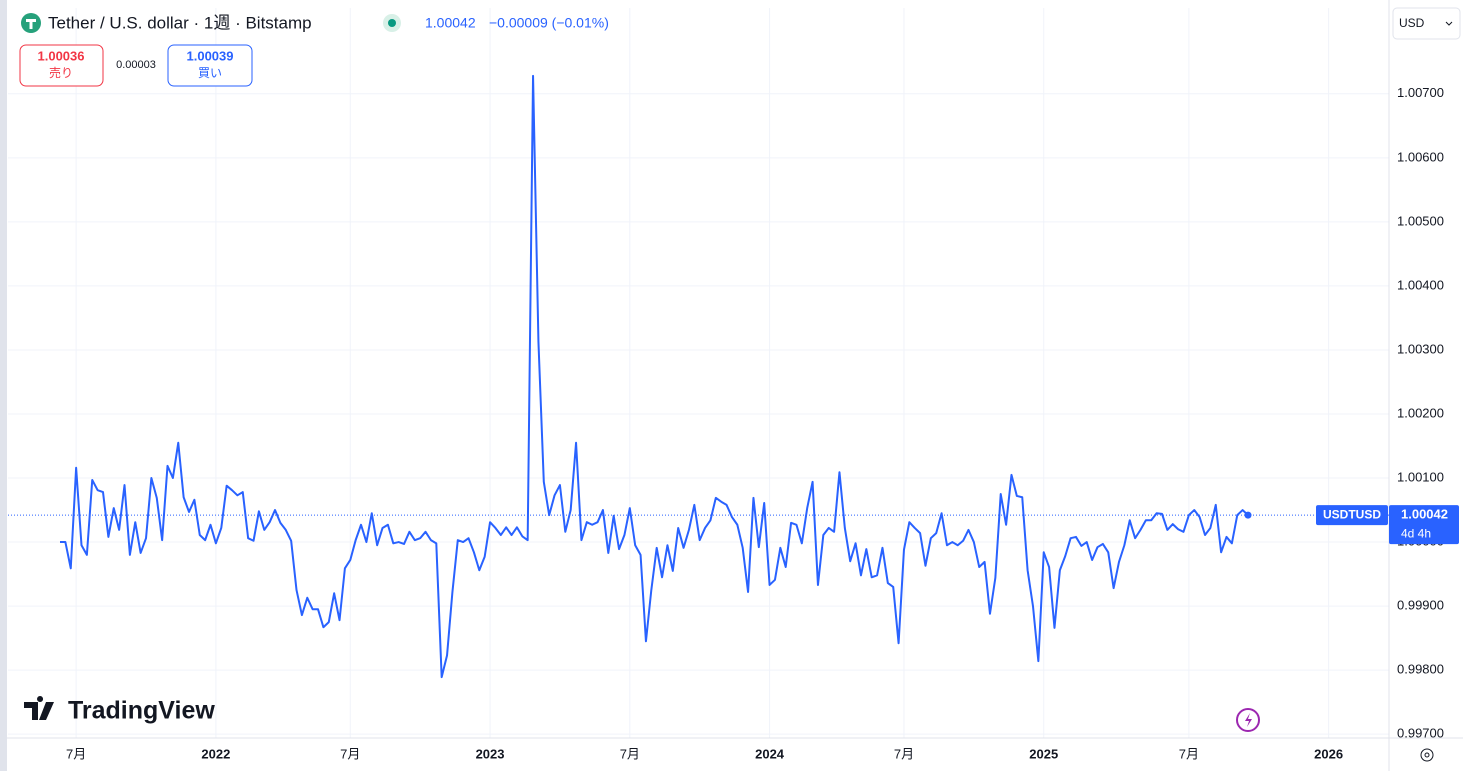  I want to click on x-tick-label: 2026, so click(1328, 753).